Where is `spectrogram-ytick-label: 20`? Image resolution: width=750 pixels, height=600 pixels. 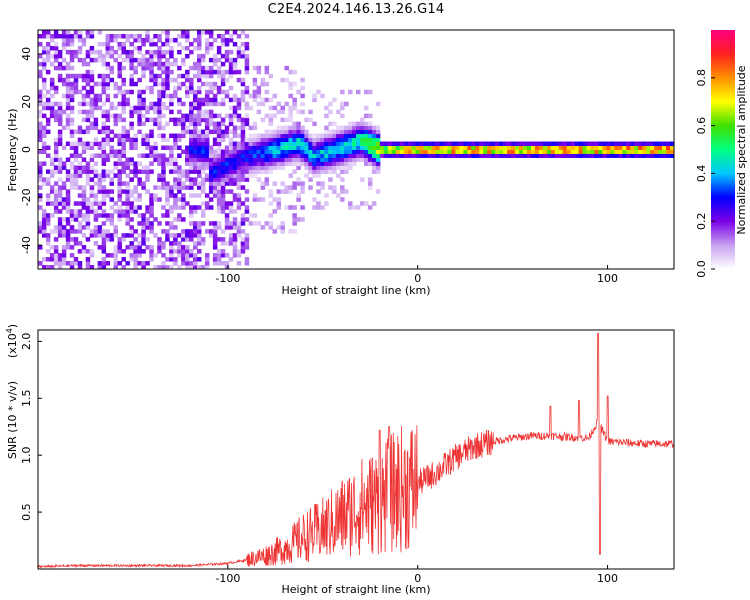
spectrogram-ytick-label: 20 is located at coordinates (26, 102).